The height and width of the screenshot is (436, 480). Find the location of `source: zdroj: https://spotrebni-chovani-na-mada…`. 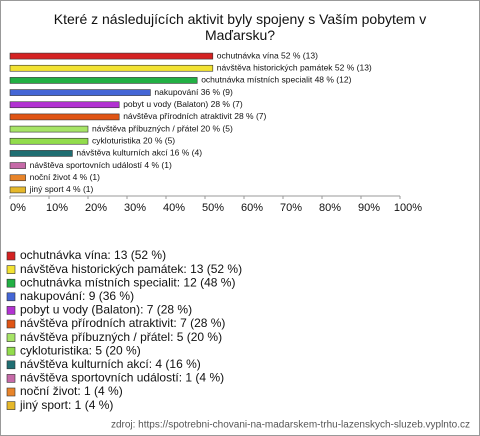

source: zdroj: https://spotrebni-chovani-na-mada… is located at coordinates (290, 425).